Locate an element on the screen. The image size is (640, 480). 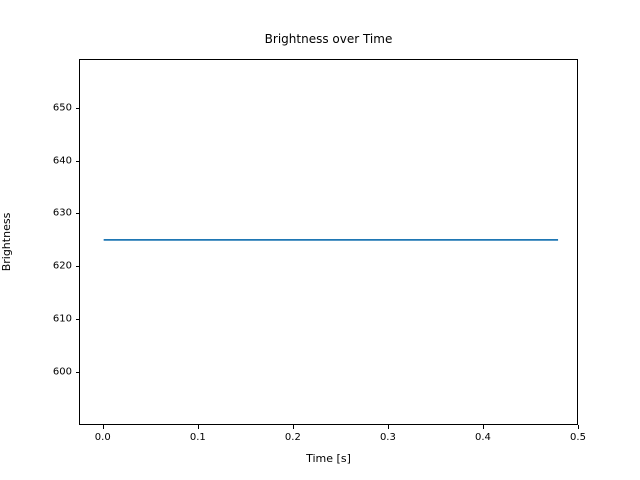
x-tick-label: 0.4 is located at coordinates (482, 437).